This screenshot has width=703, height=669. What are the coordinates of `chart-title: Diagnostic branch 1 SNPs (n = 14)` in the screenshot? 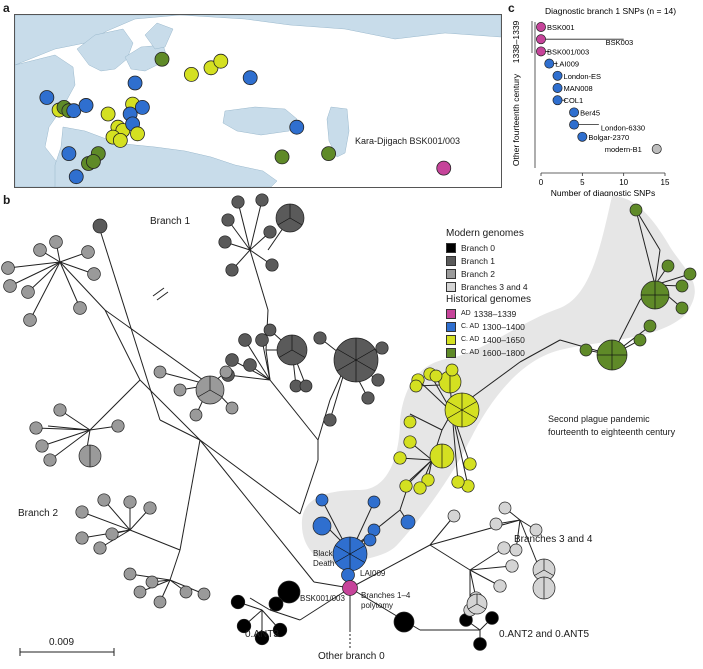 It's located at (610, 11).